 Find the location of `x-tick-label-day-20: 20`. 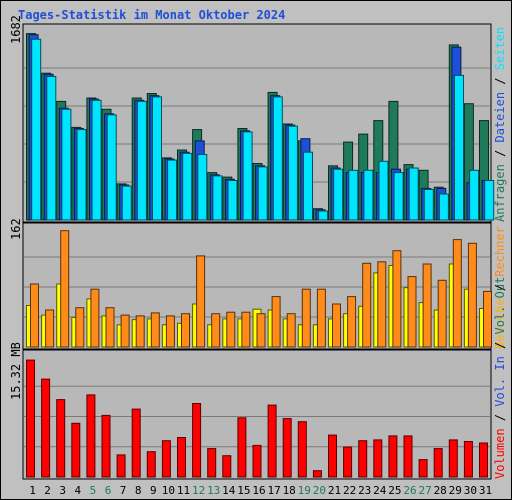

x-tick-label-day-20: 20 is located at coordinates (319, 490).